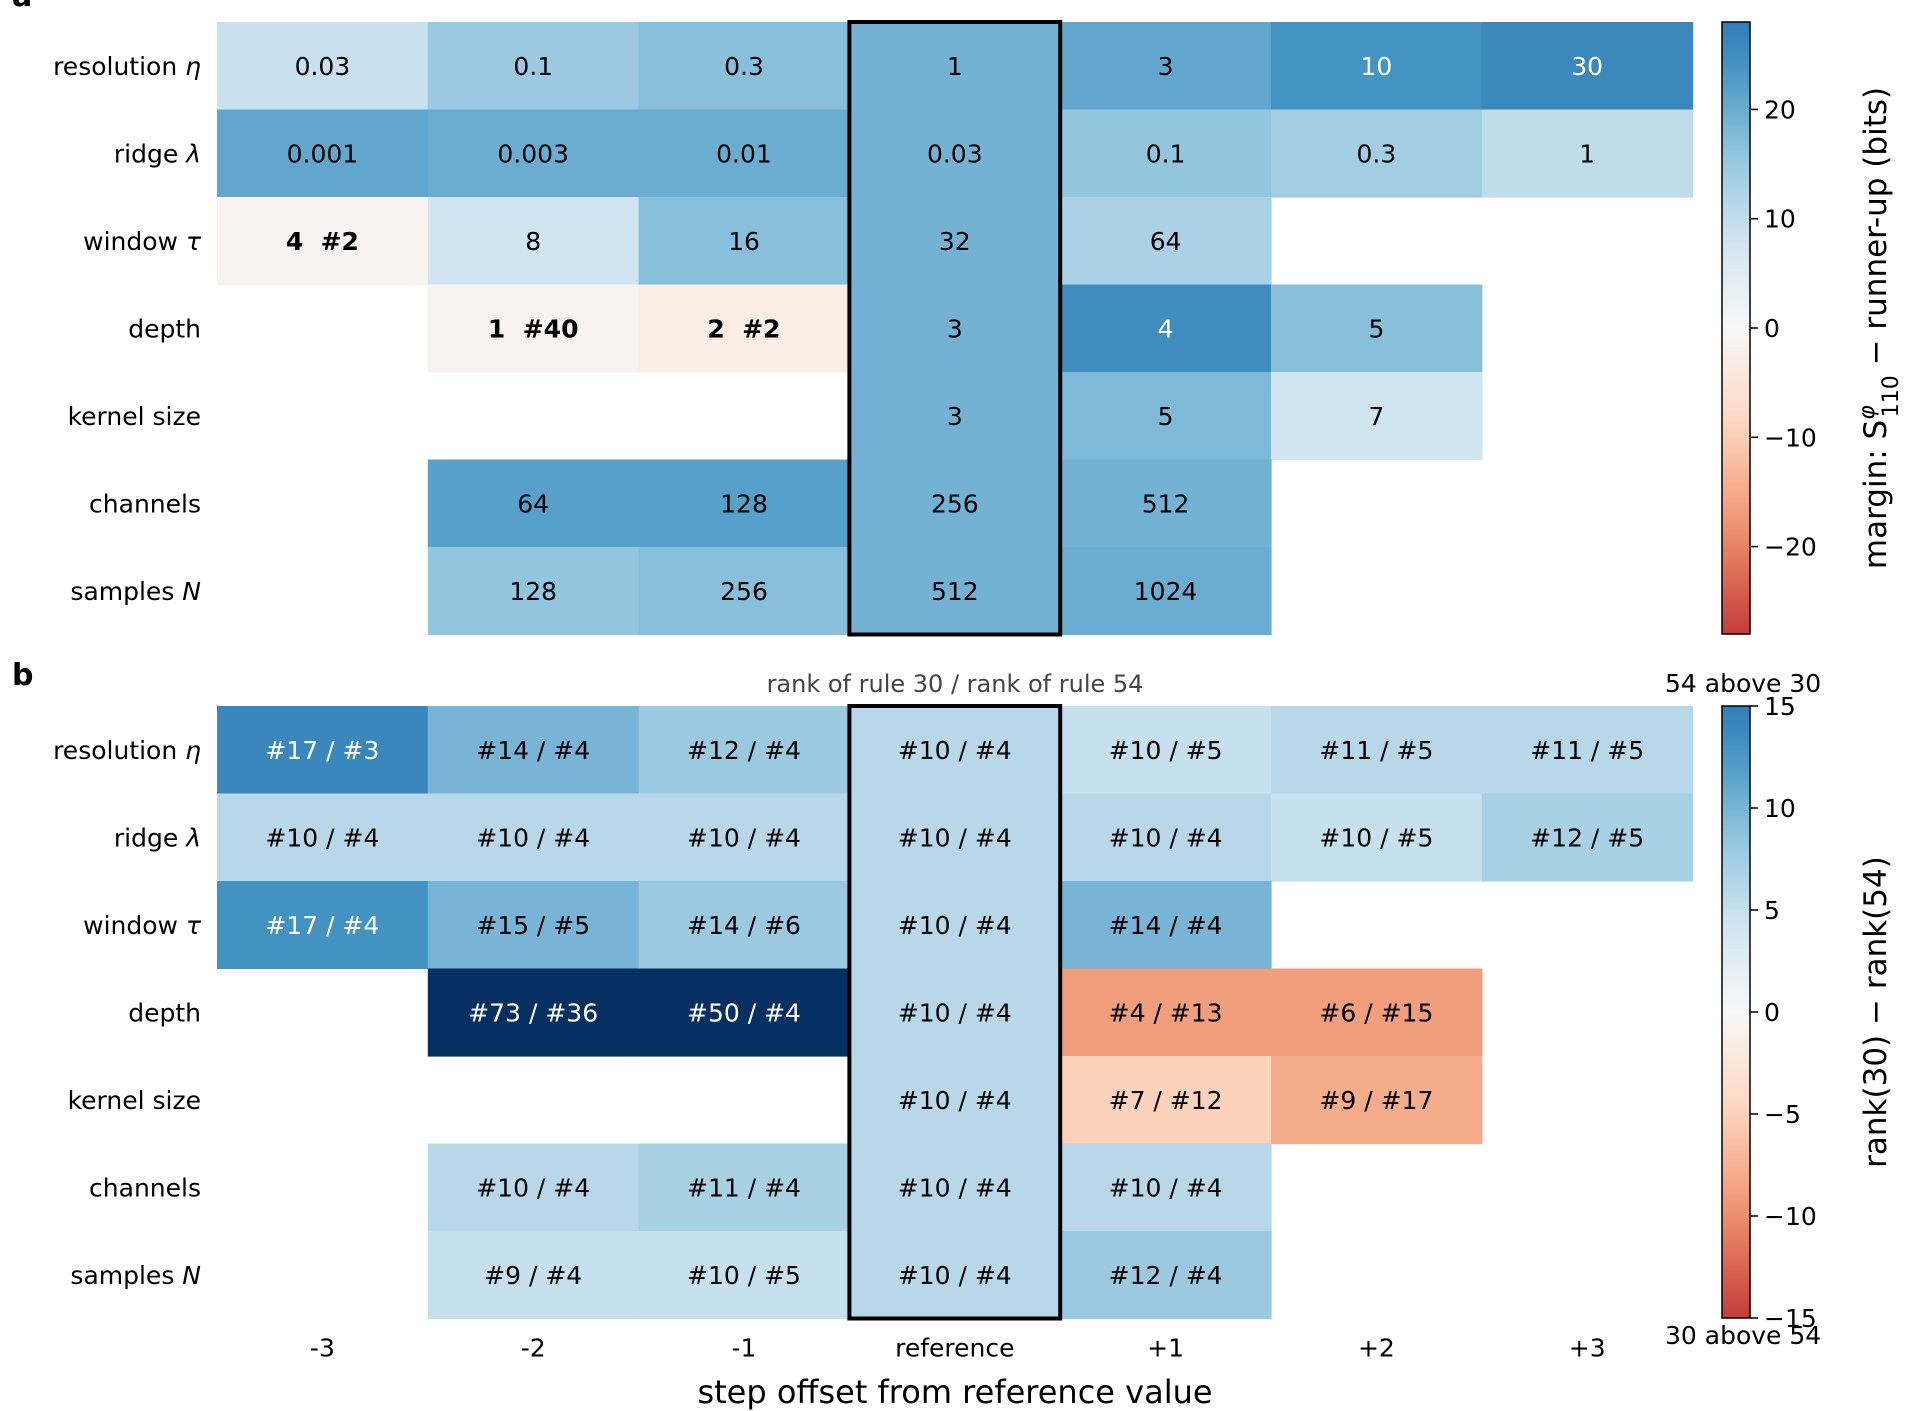 The image size is (1913, 1411). I want to click on colorbar-tick-label: 5, so click(1772, 910).